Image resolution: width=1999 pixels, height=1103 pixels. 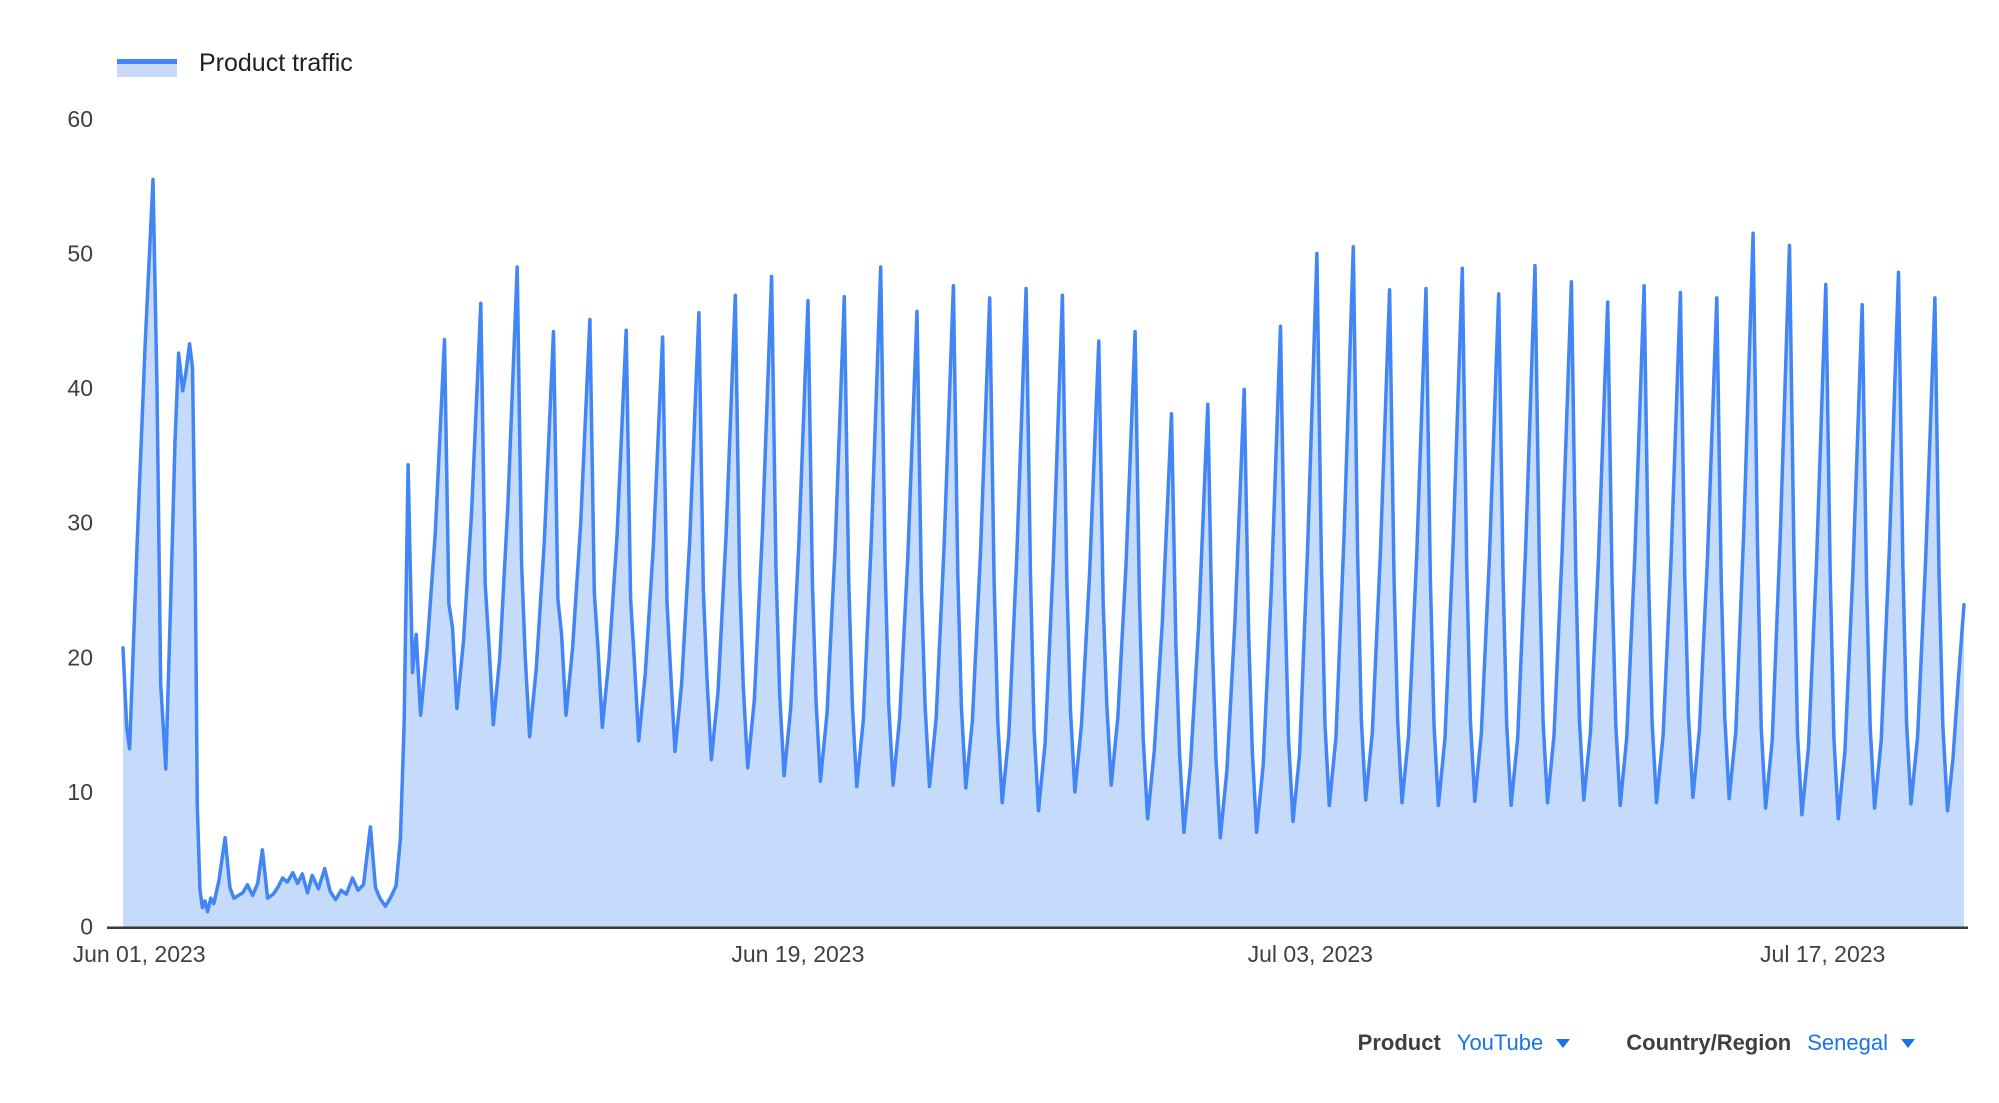 I want to click on country-region-label: Country/Region, so click(x=1709, y=1042).